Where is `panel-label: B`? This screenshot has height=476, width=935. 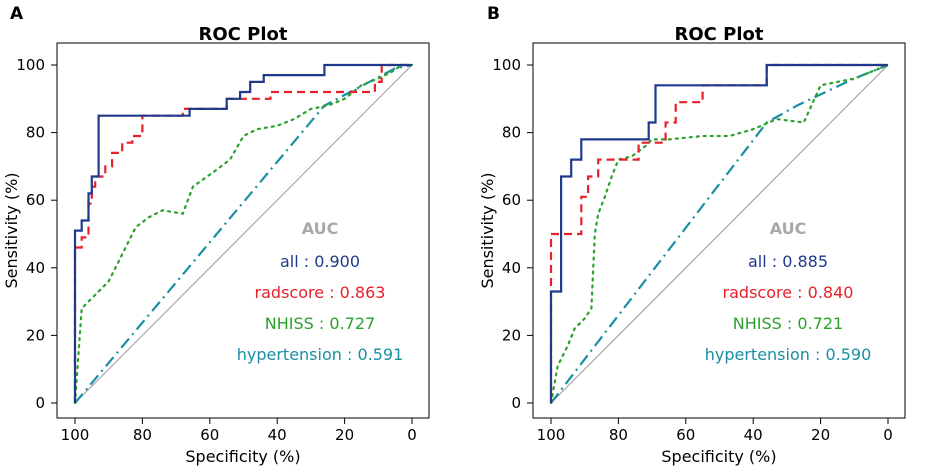
panel-label: B is located at coordinates (493, 14).